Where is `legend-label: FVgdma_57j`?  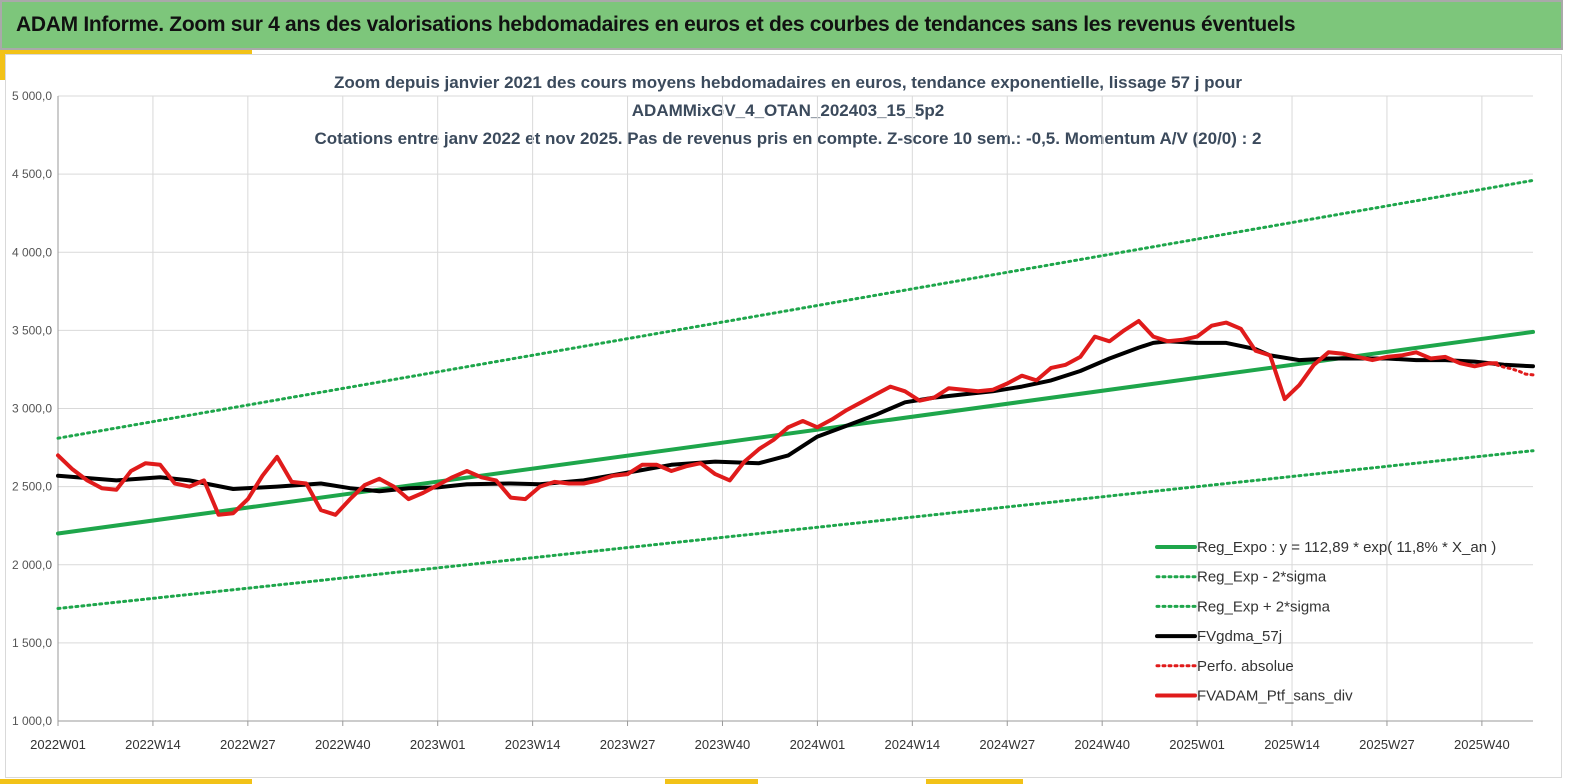
legend-label: FVgdma_57j is located at coordinates (1239, 636).